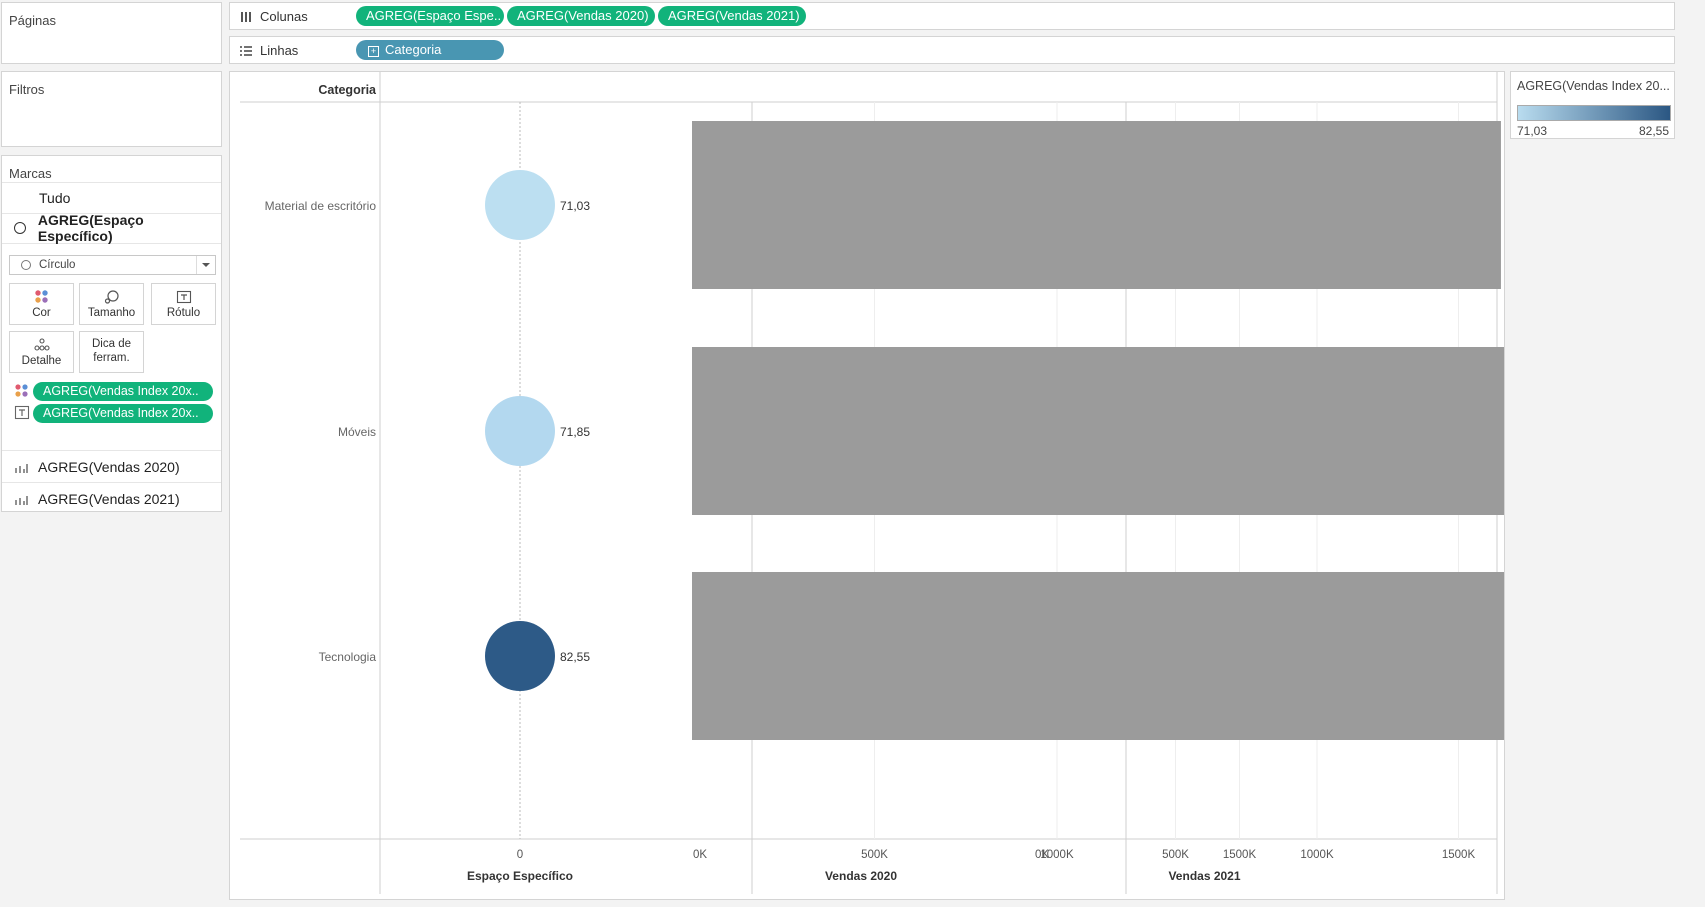 This screenshot has height=907, width=1705. What do you see at coordinates (123, 413) in the screenshot?
I see `label-encoding-pill: AGREG(Vendas Index 20x..` at bounding box center [123, 413].